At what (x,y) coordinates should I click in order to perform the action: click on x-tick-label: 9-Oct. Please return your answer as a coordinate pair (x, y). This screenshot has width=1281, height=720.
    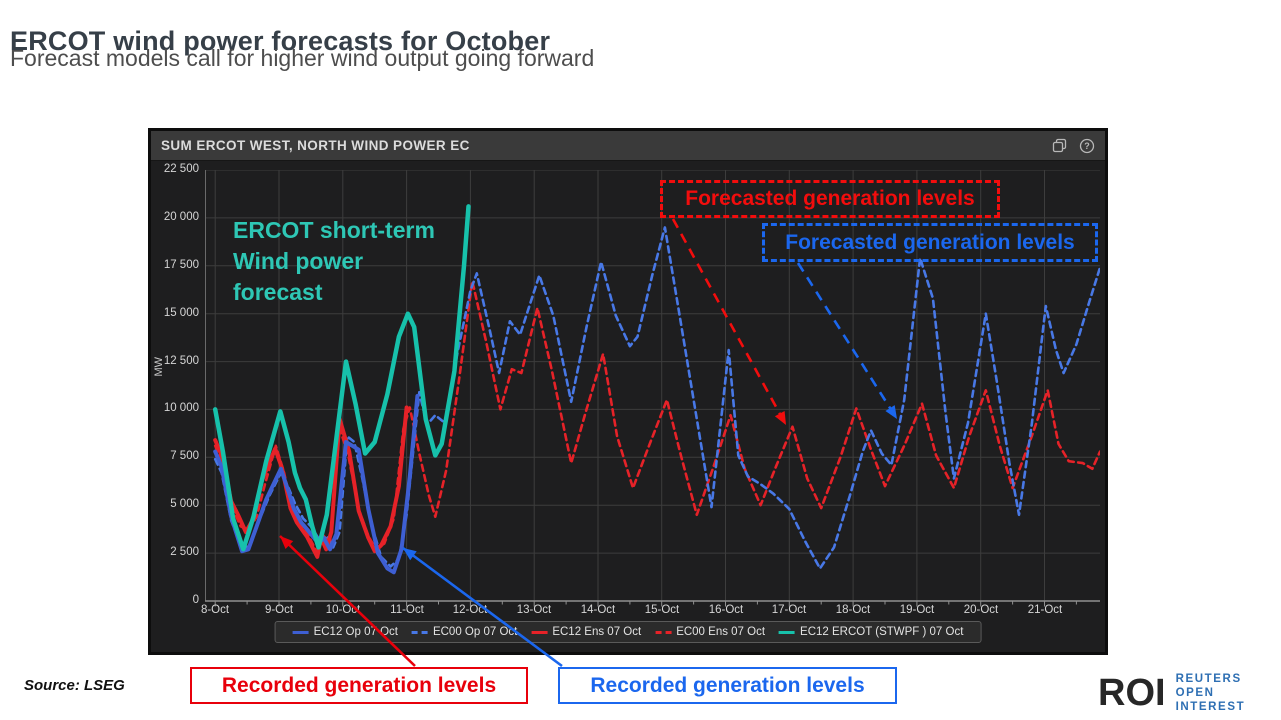
    Looking at the image, I should click on (279, 610).